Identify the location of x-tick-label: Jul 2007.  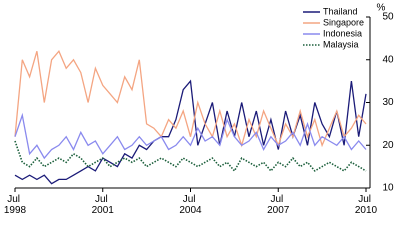
(278, 205).